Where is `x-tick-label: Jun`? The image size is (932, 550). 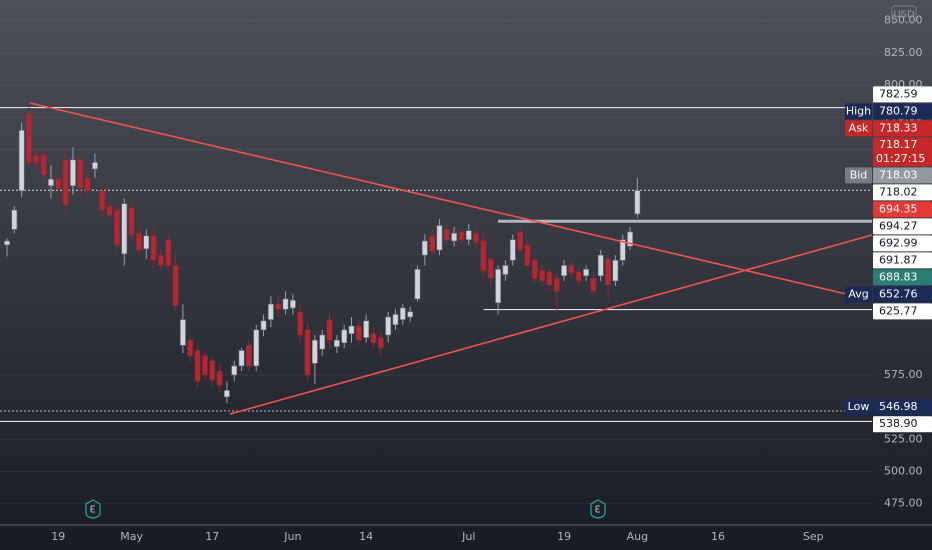 x-tick-label: Jun is located at coordinates (292, 536).